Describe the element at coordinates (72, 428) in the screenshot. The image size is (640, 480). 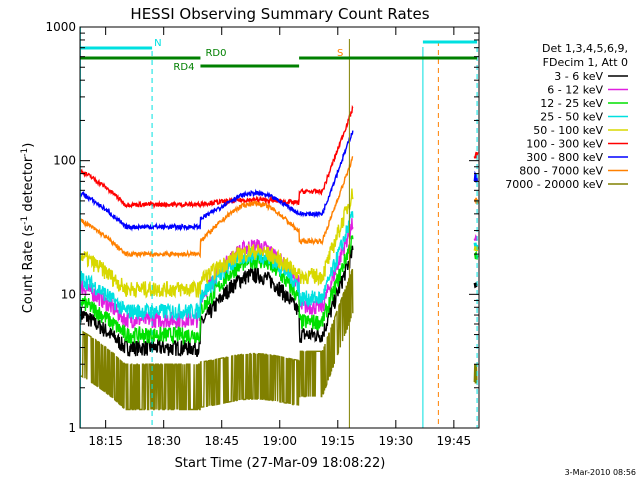
I see `y-tick-label: 1` at that location.